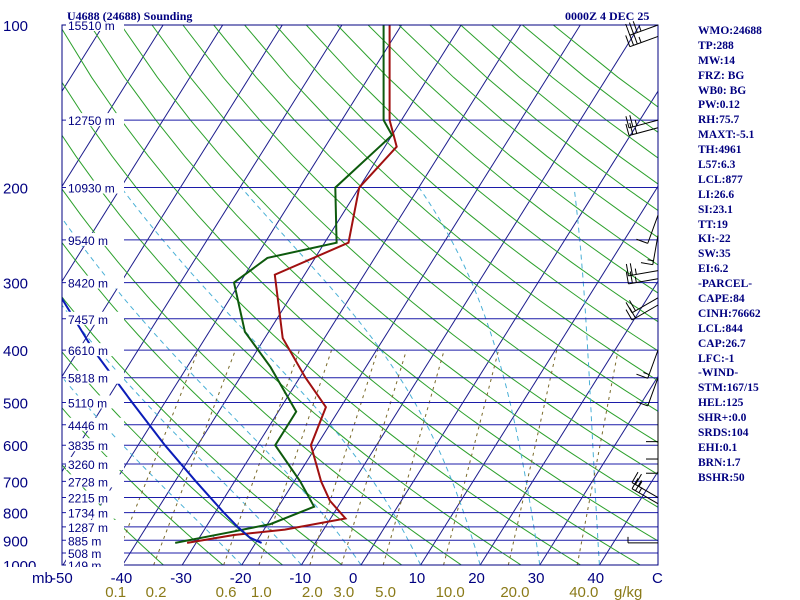  What do you see at coordinates (722, 343) in the screenshot?
I see `stat-item: CAP:26.7` at bounding box center [722, 343].